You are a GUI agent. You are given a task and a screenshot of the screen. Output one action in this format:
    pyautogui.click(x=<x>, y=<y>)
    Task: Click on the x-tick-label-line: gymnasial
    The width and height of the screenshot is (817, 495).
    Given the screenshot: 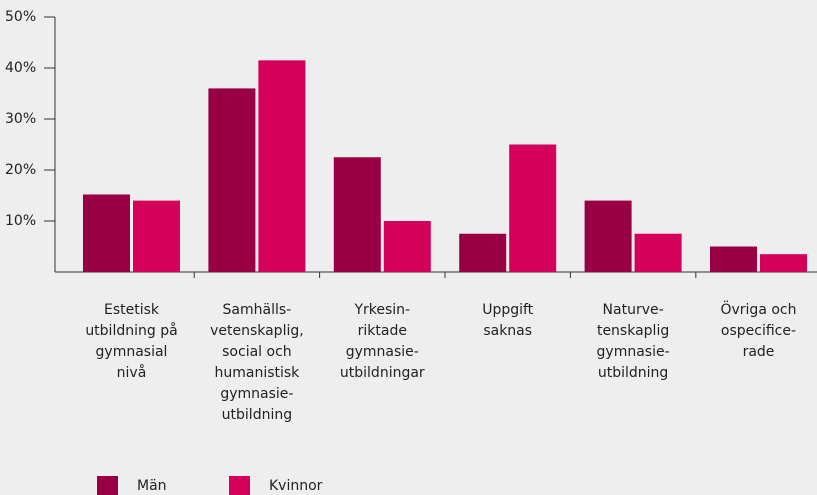 What is the action you would take?
    pyautogui.click(x=132, y=352)
    